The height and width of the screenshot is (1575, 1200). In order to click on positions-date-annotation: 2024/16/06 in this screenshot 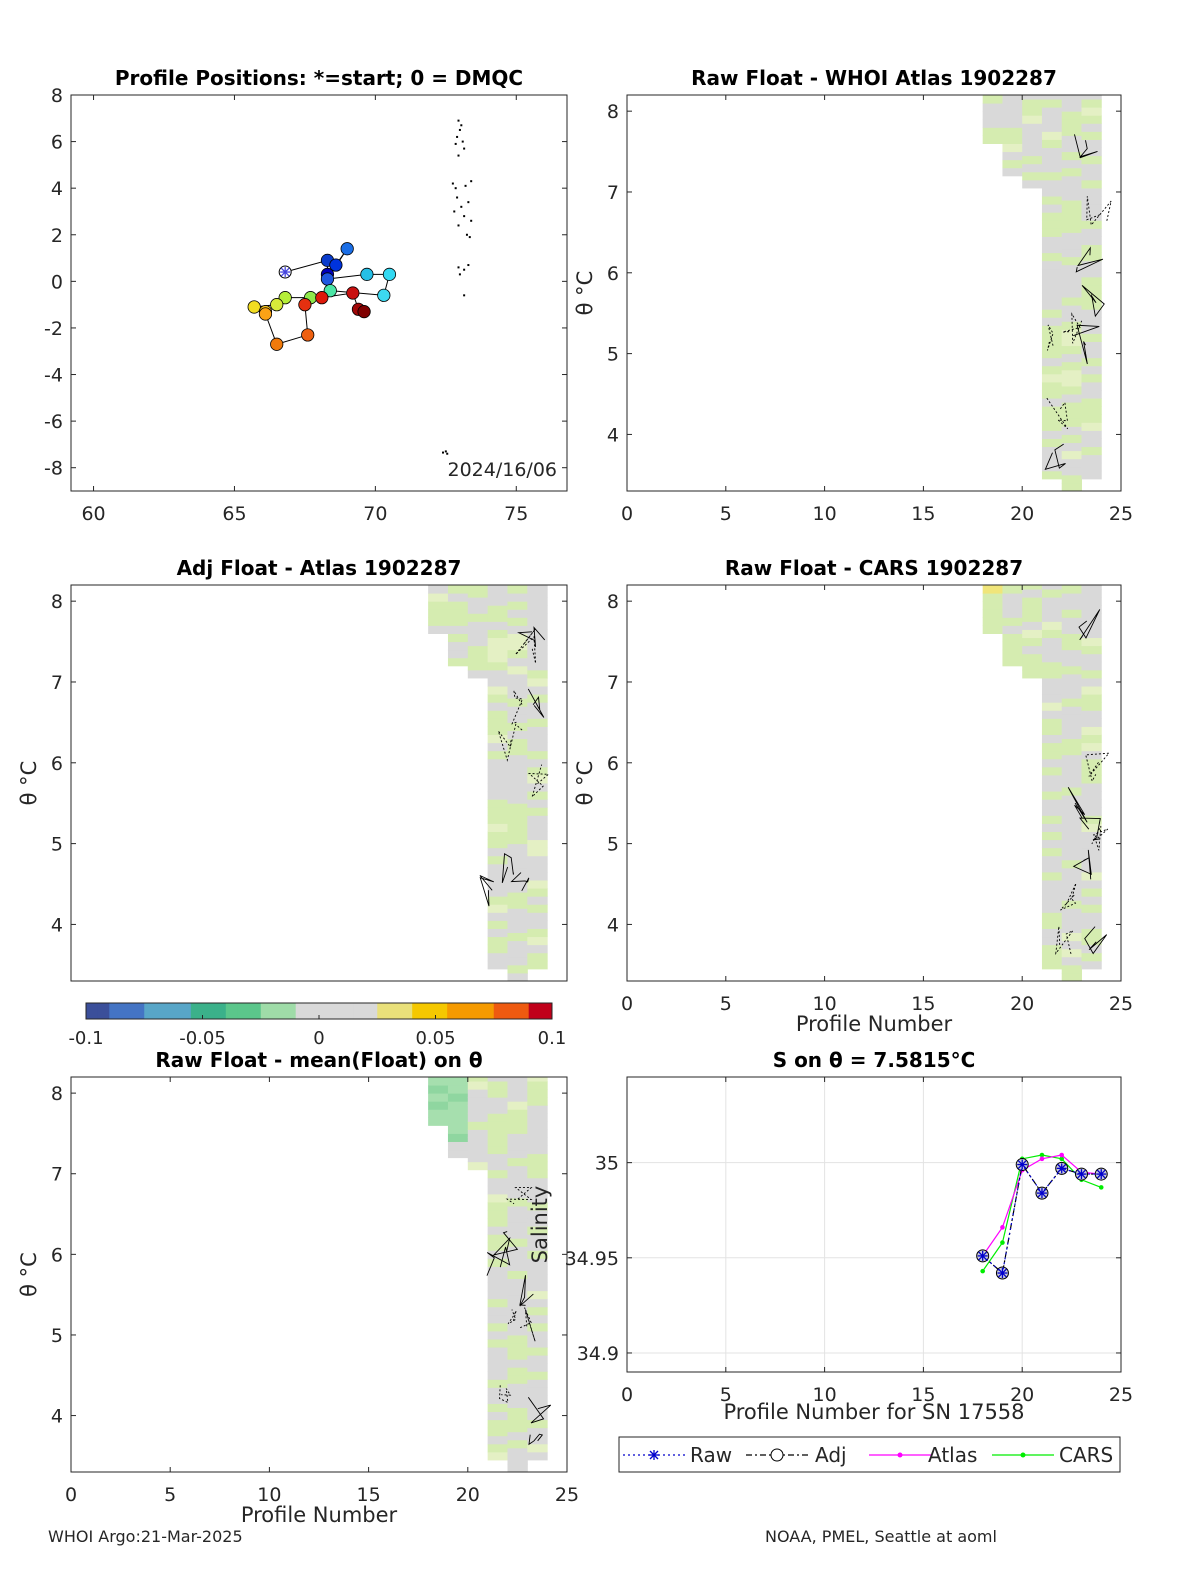, I will do `click(502, 470)`.